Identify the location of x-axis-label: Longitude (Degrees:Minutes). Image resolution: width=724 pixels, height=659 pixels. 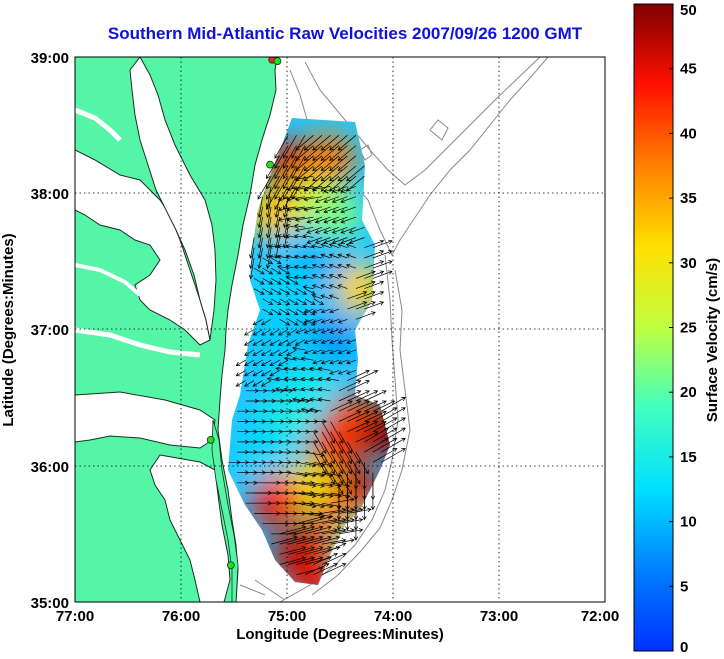
(340, 634).